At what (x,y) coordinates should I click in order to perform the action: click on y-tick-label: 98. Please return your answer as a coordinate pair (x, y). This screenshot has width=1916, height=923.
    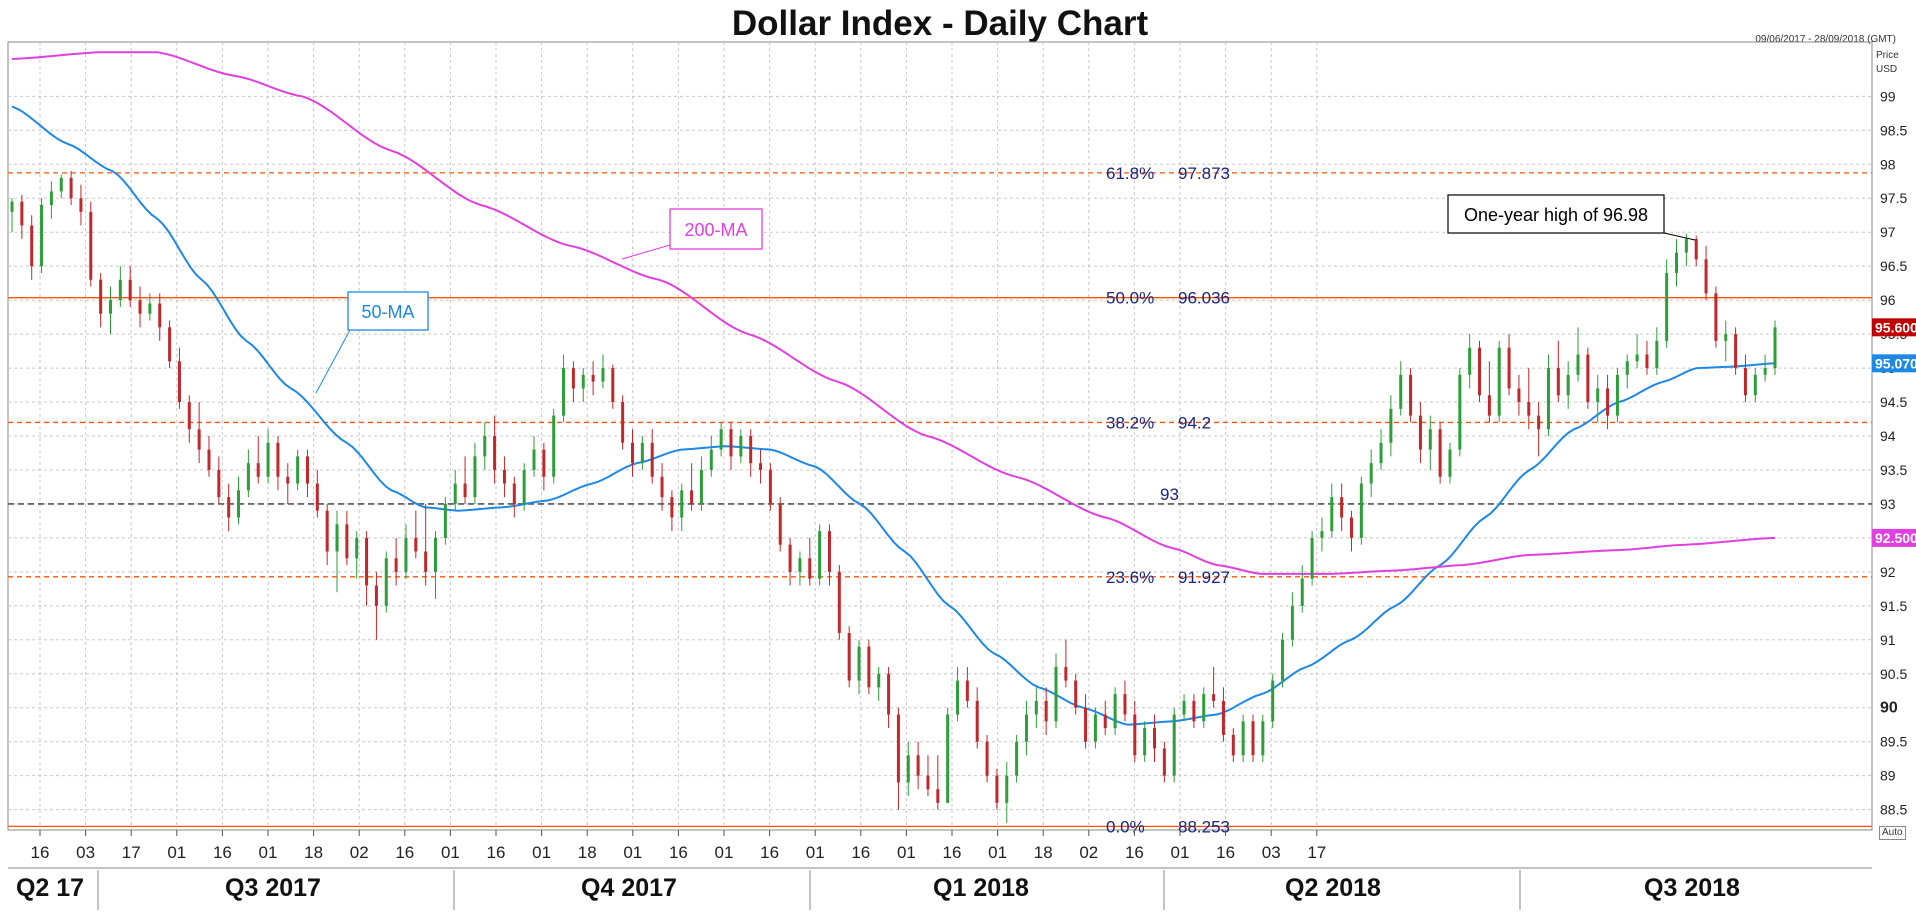
    Looking at the image, I should click on (1888, 164).